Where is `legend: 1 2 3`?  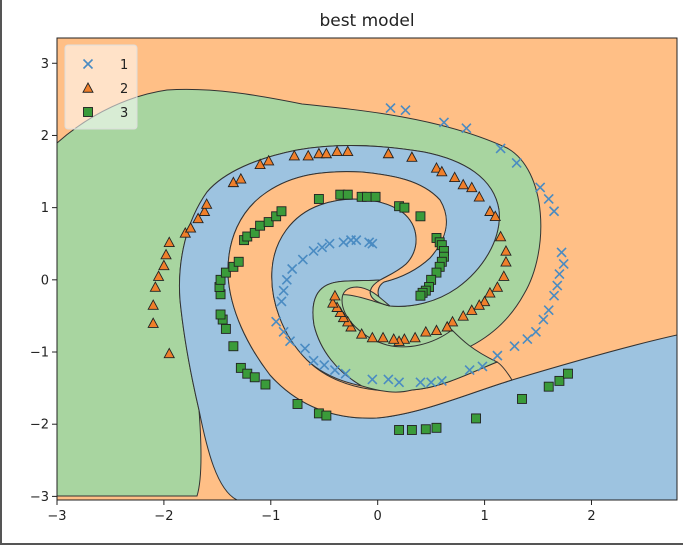 legend: 1 2 3 is located at coordinates (101, 87).